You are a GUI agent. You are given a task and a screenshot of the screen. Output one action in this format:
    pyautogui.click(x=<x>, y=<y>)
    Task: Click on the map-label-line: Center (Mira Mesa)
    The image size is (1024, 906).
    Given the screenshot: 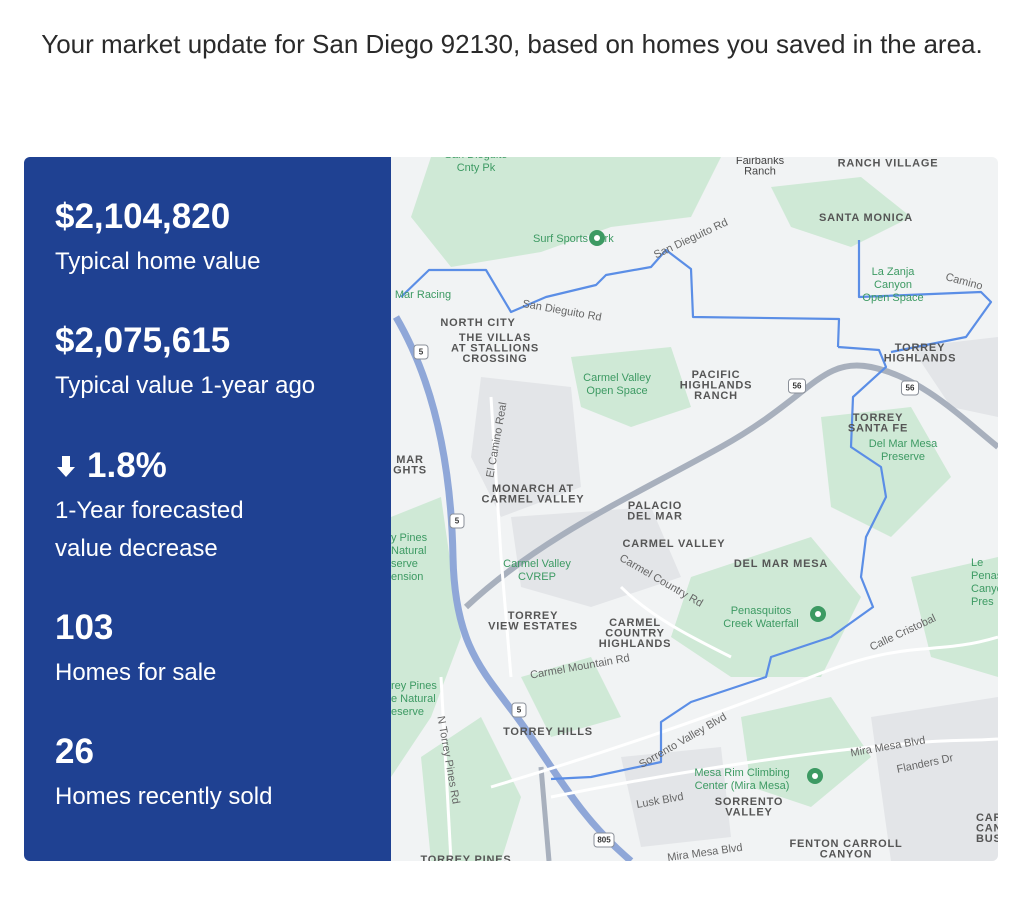 What is the action you would take?
    pyautogui.click(x=742, y=786)
    